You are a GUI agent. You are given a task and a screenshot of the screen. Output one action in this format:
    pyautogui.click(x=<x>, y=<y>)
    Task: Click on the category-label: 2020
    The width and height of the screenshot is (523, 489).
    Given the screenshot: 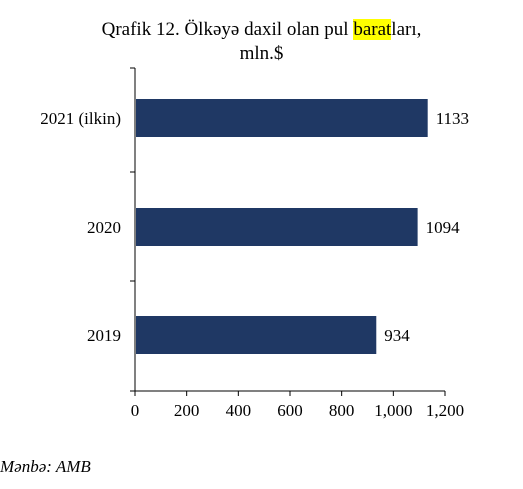 What is the action you would take?
    pyautogui.click(x=104, y=227)
    